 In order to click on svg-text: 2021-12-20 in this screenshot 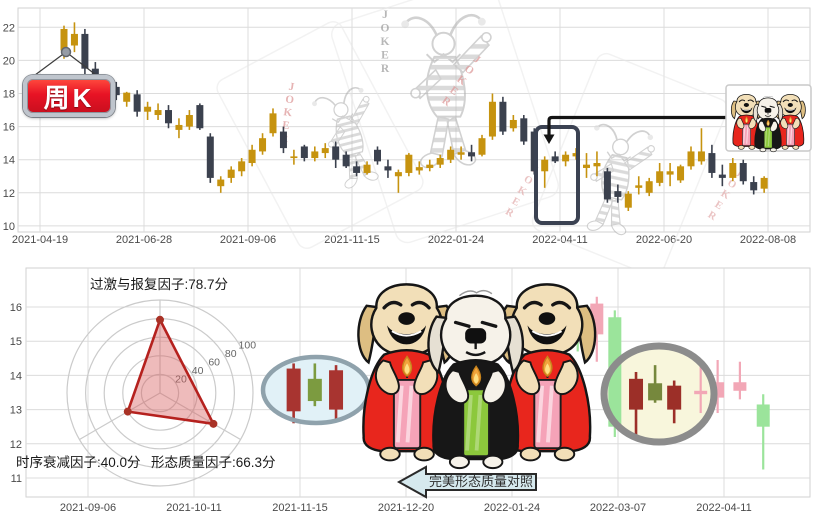, I will do `click(406, 508)`.